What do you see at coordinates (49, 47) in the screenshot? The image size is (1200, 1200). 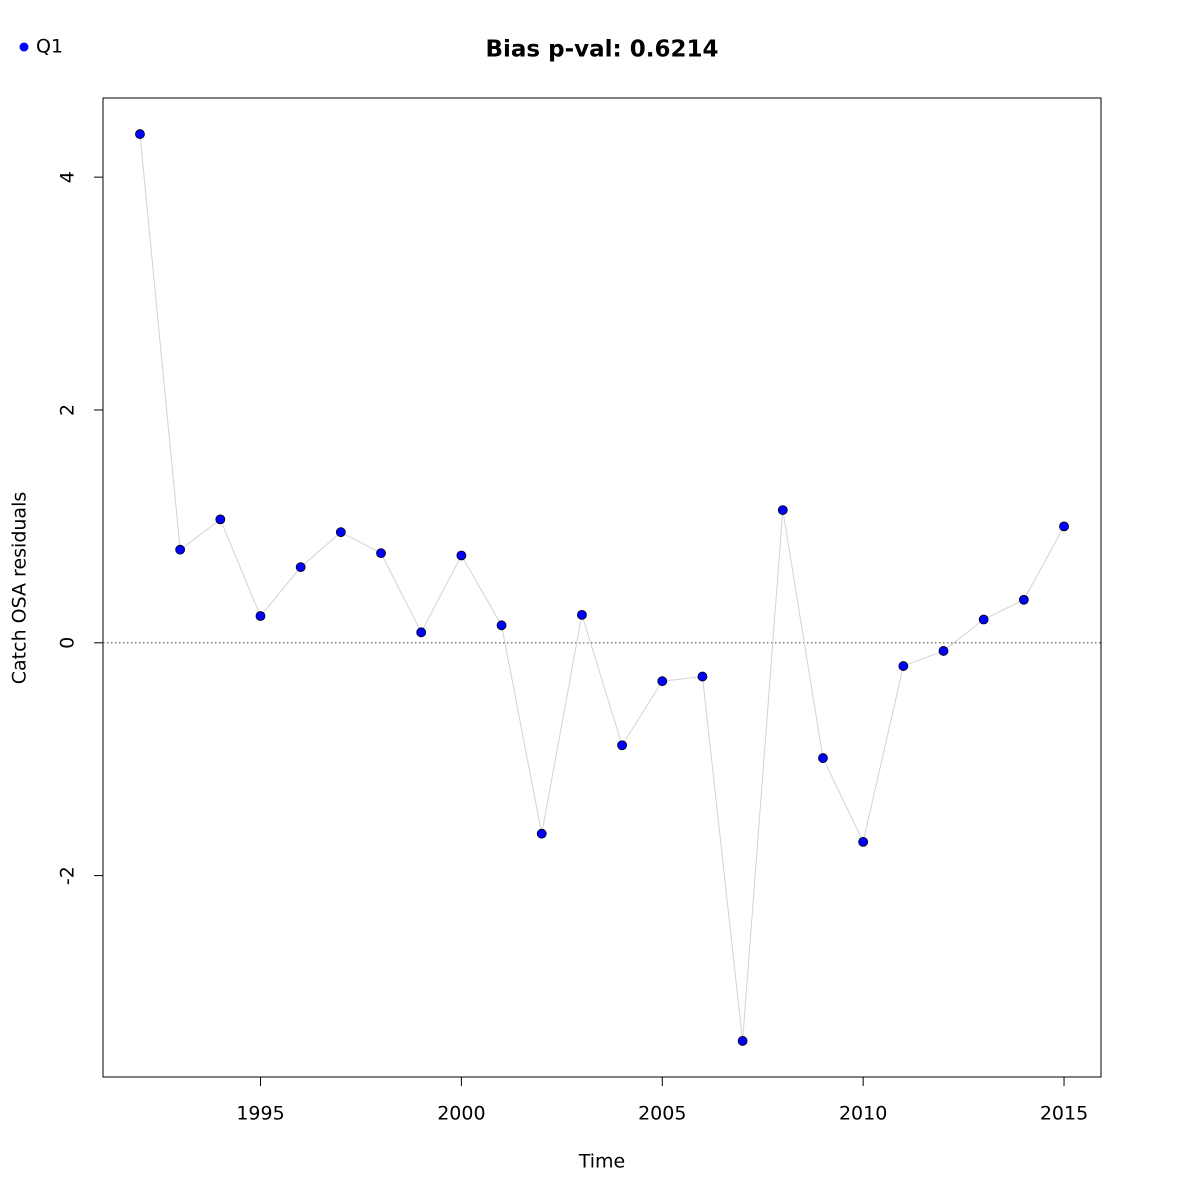 I see `legend-label: Q1` at bounding box center [49, 47].